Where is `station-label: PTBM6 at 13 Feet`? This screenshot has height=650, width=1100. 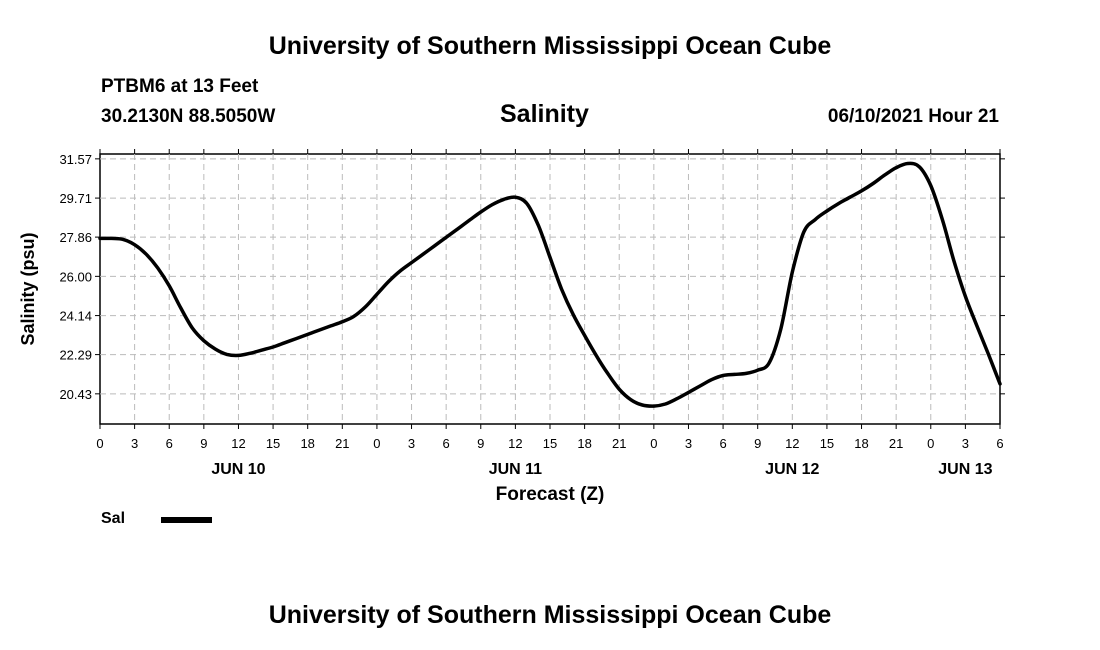 station-label: PTBM6 at 13 Feet is located at coordinates (180, 86).